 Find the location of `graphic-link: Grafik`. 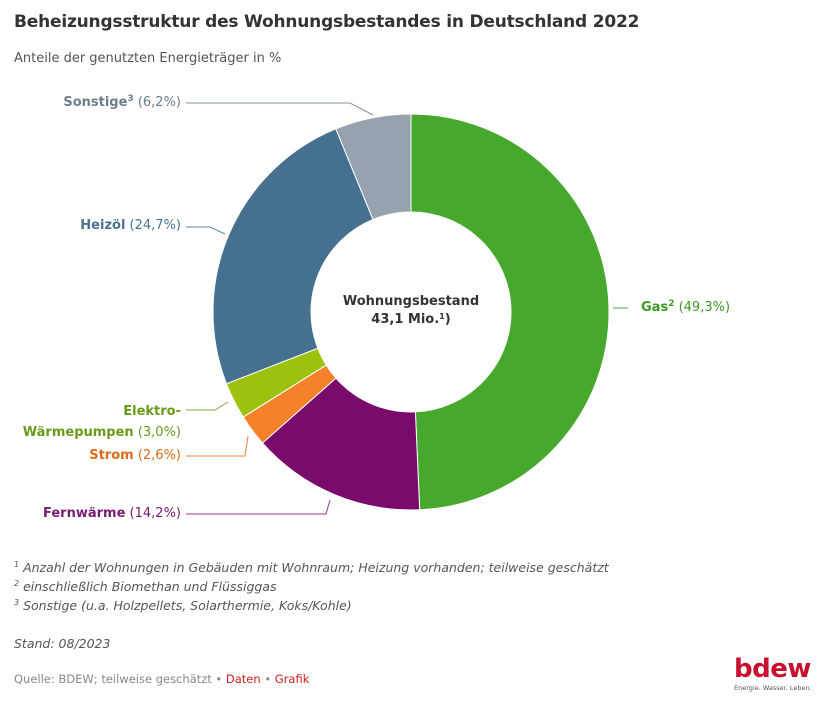

graphic-link: Grafik is located at coordinates (292, 679).